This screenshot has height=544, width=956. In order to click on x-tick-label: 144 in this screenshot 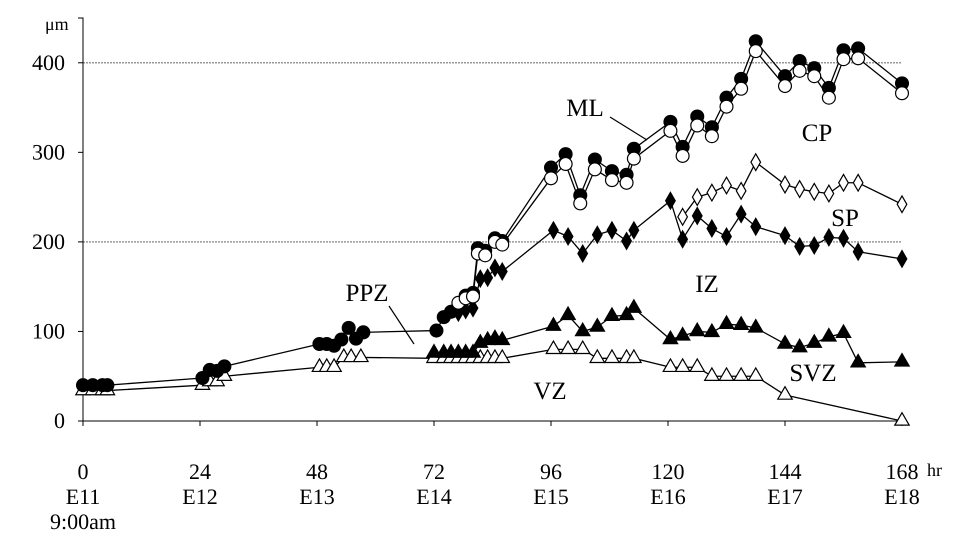, I will do `click(785, 471)`.